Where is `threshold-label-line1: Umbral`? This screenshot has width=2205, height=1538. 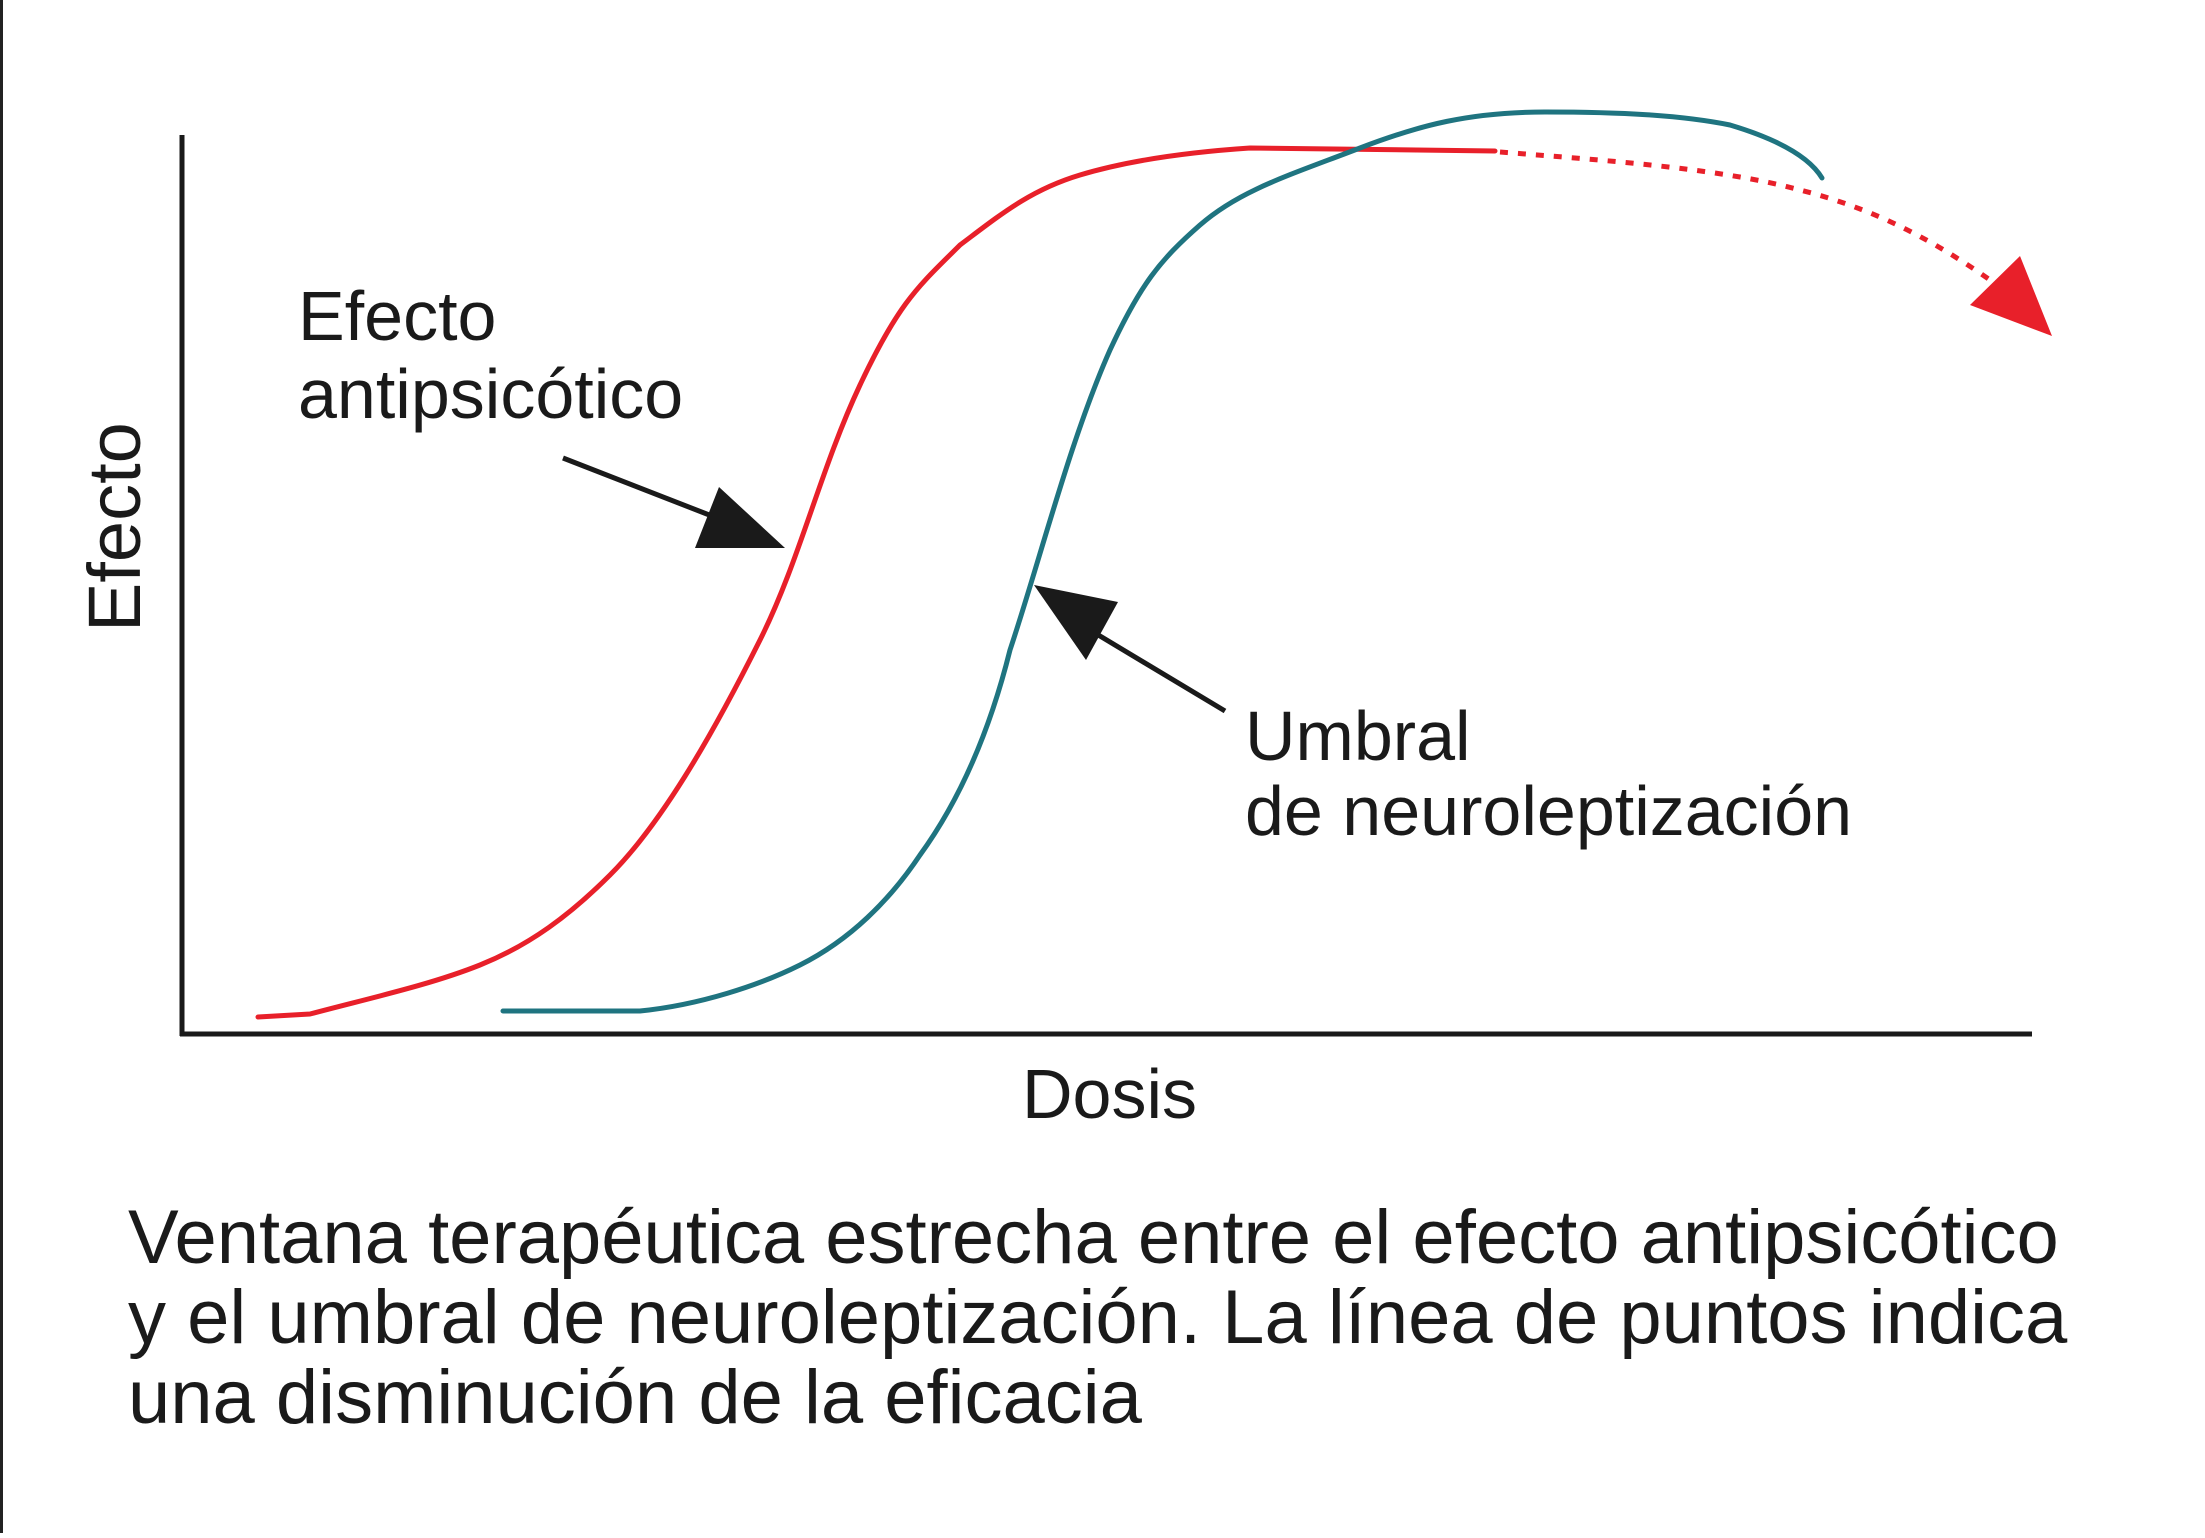 threshold-label-line1: Umbral is located at coordinates (1358, 736).